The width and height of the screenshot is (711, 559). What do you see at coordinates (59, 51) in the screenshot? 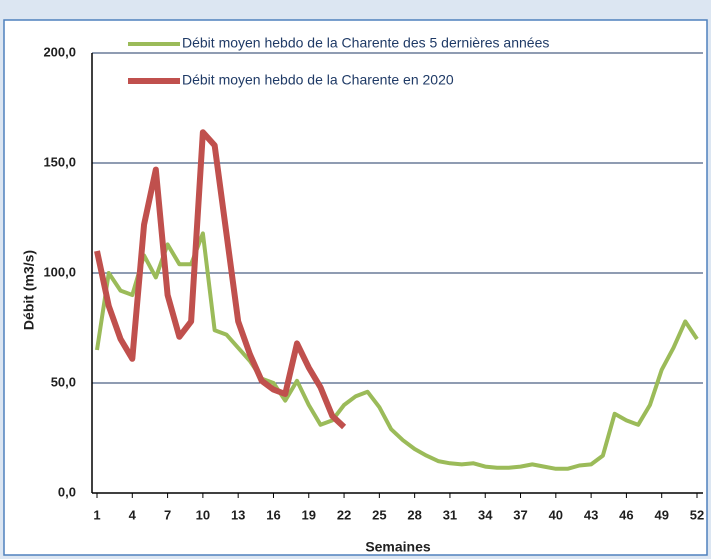
I see `y-tick-label: 200,0` at bounding box center [59, 51].